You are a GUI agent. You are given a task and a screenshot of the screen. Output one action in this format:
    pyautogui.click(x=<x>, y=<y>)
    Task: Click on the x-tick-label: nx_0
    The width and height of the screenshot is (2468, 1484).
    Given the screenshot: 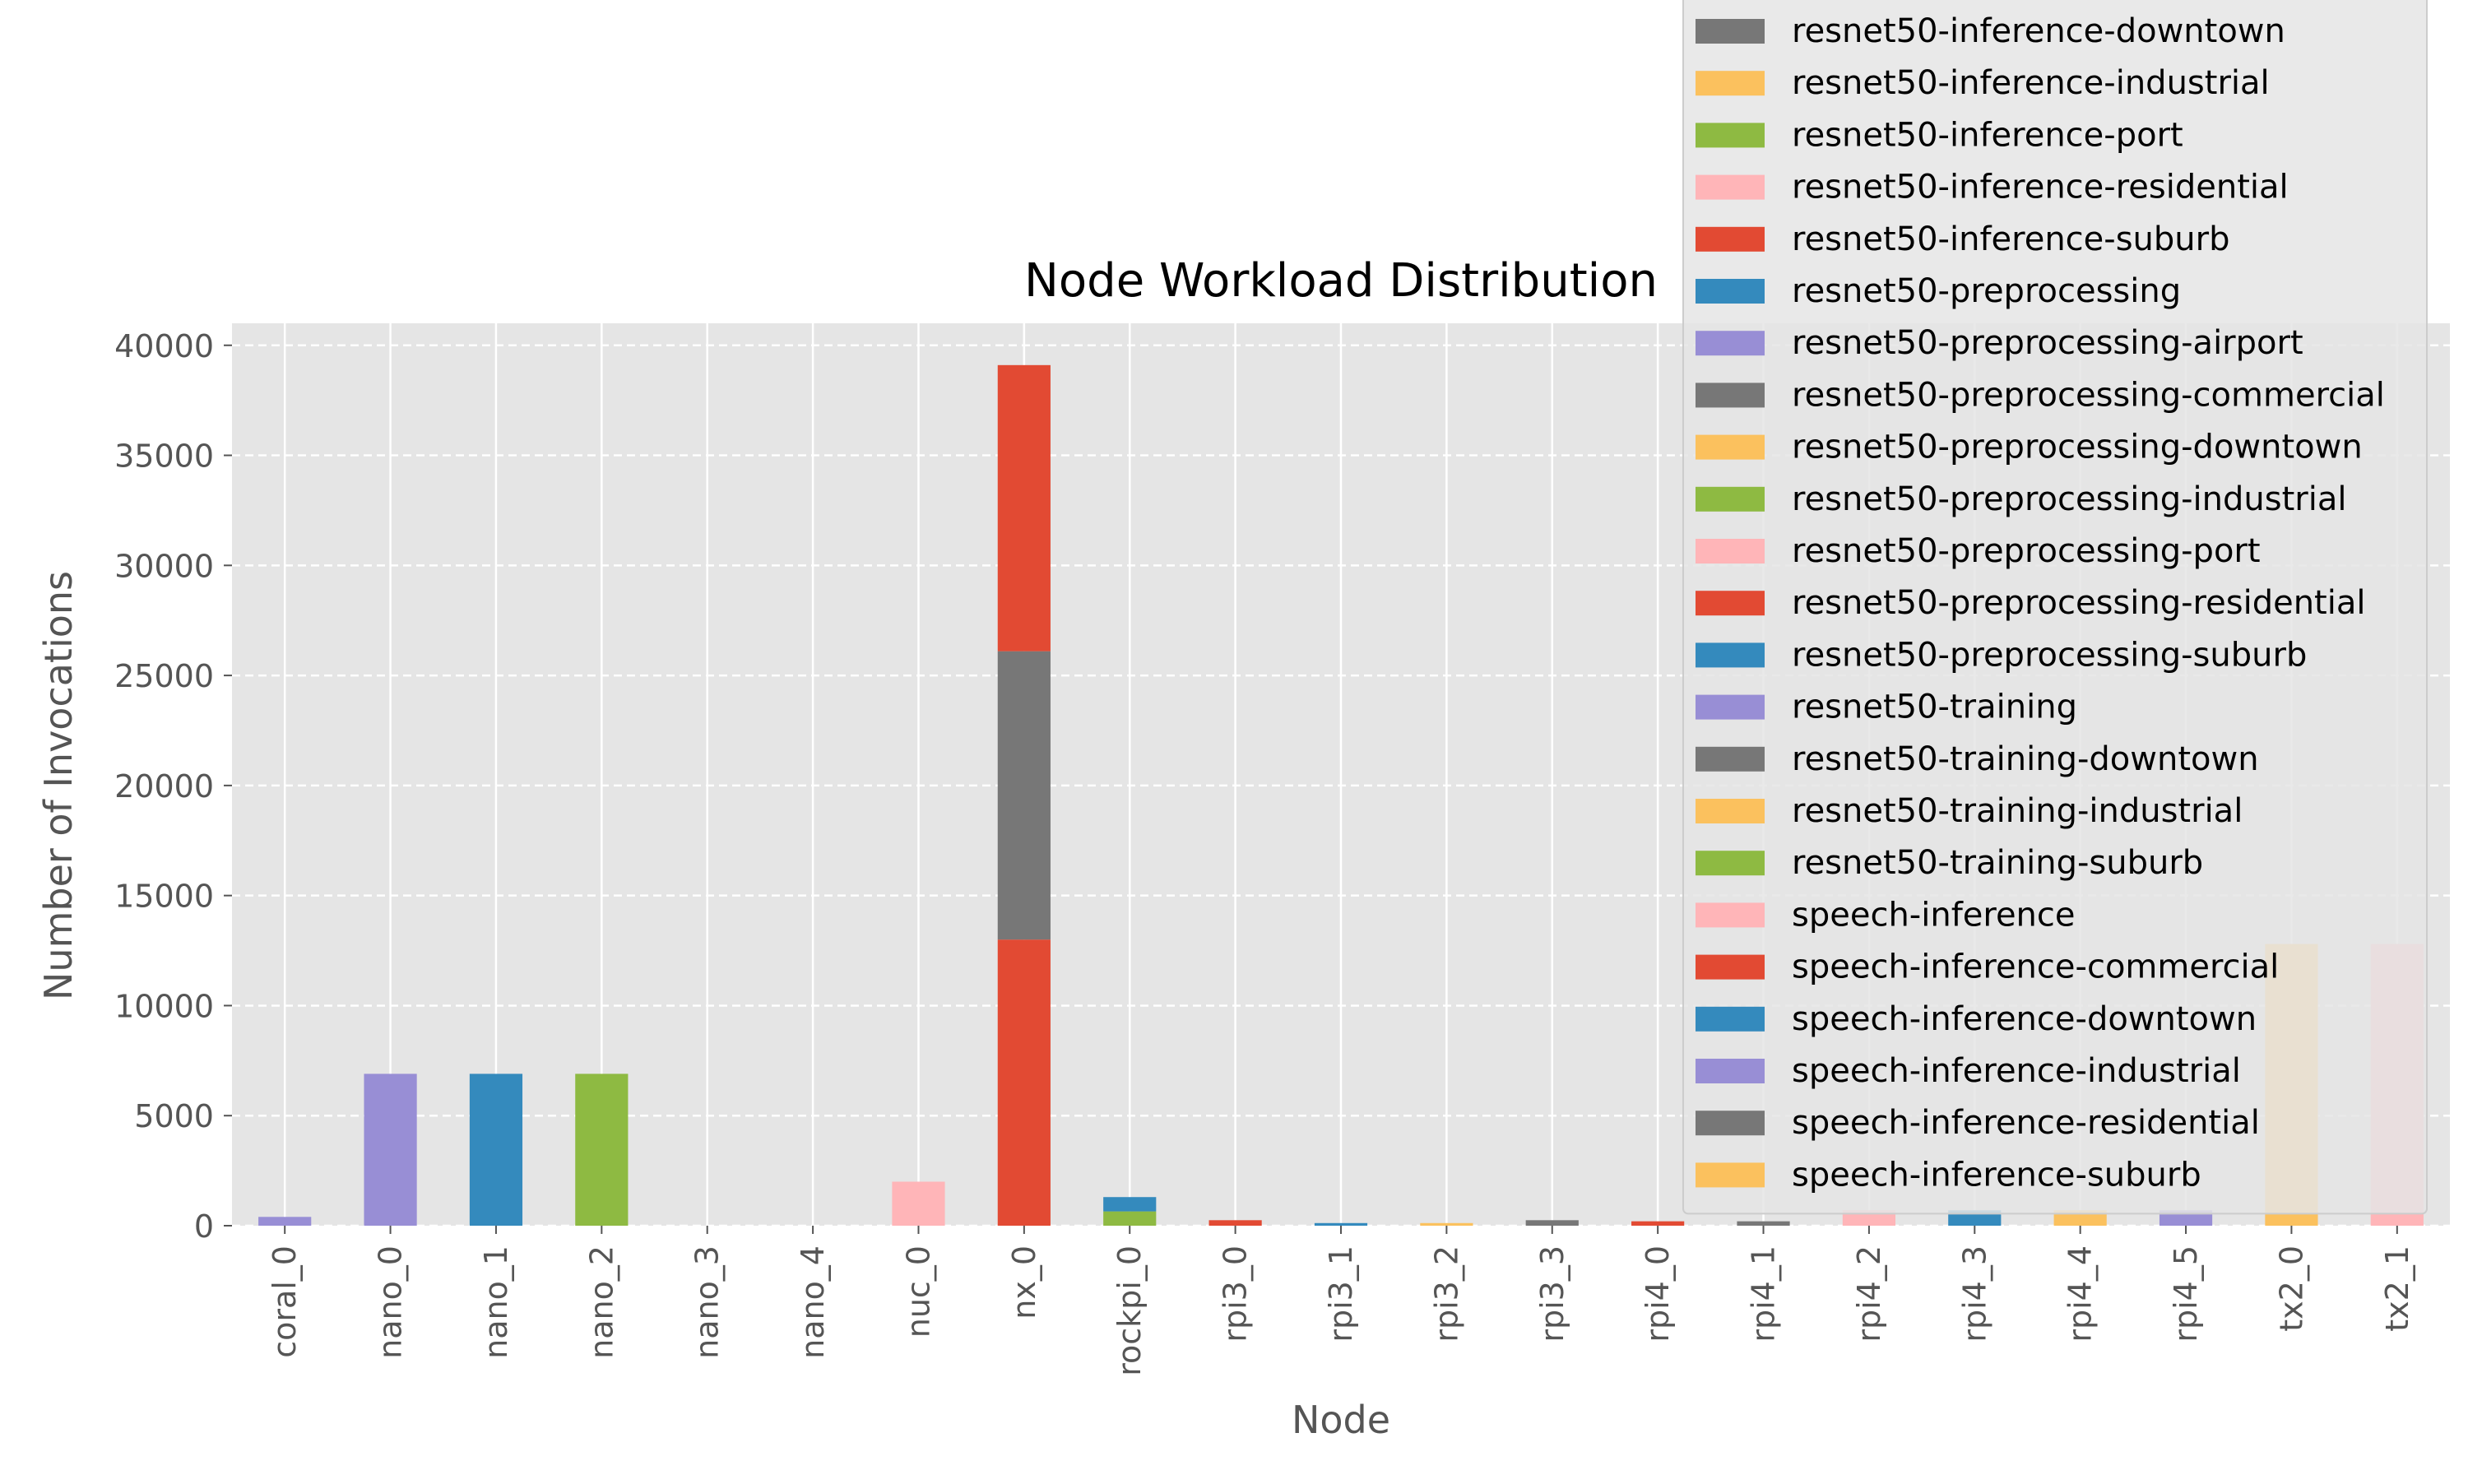 What is the action you would take?
    pyautogui.click(x=1024, y=1282)
    